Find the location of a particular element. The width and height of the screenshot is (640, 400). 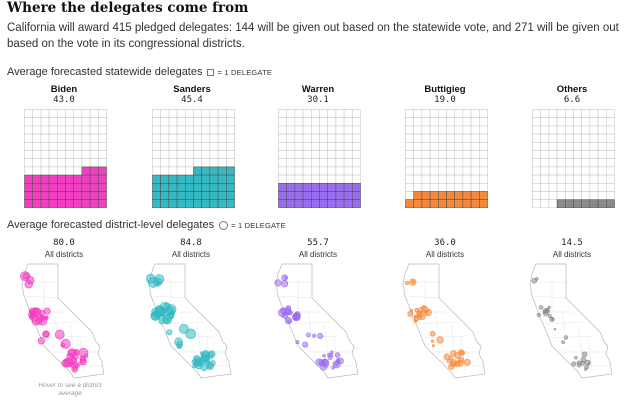

district-map-buttigieg is located at coordinates (445, 322).